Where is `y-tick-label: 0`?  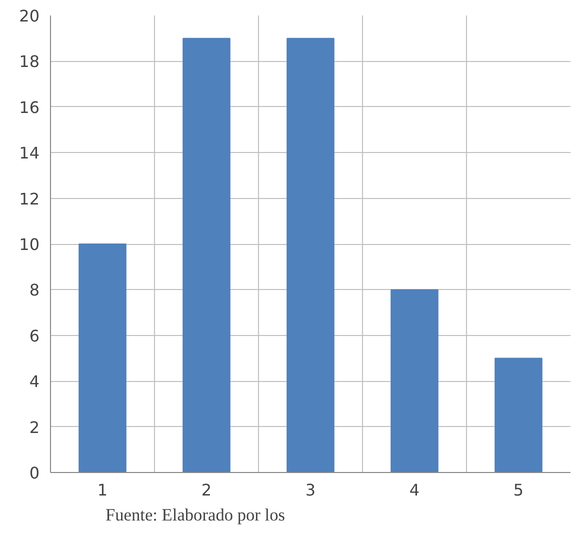 y-tick-label: 0 is located at coordinates (34, 473).